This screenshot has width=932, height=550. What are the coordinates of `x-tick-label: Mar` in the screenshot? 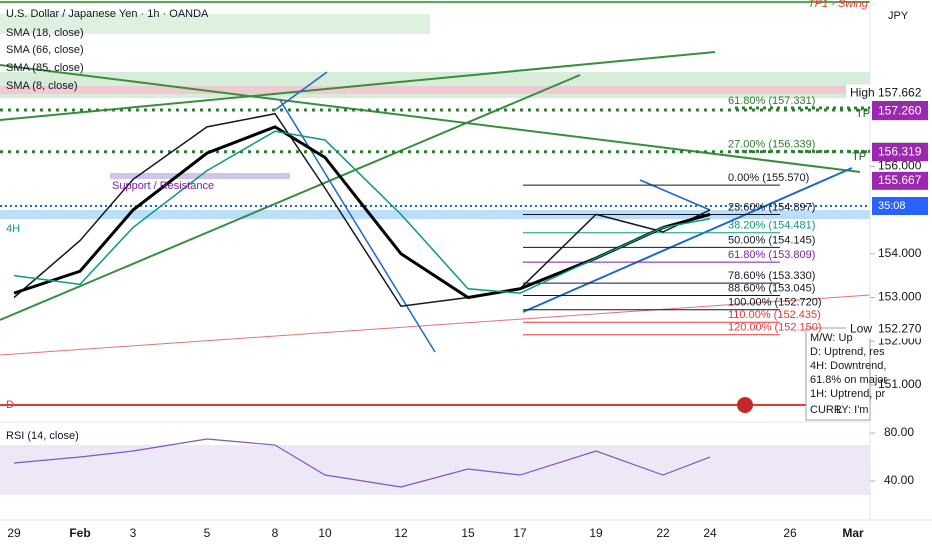 It's located at (853, 533).